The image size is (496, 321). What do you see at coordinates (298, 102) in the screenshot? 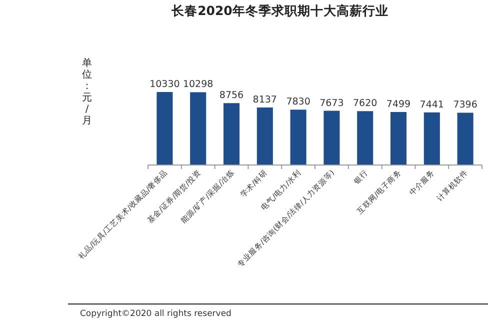
I see `data-label: 7830` at bounding box center [298, 102].